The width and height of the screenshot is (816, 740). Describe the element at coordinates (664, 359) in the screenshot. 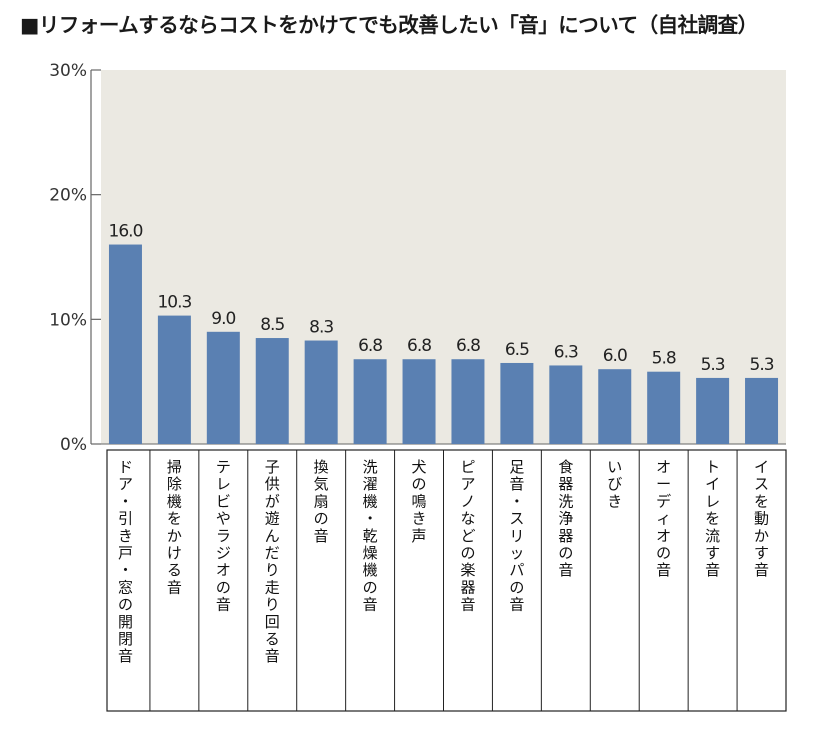

I see `bar-value-label: 5.8` at that location.